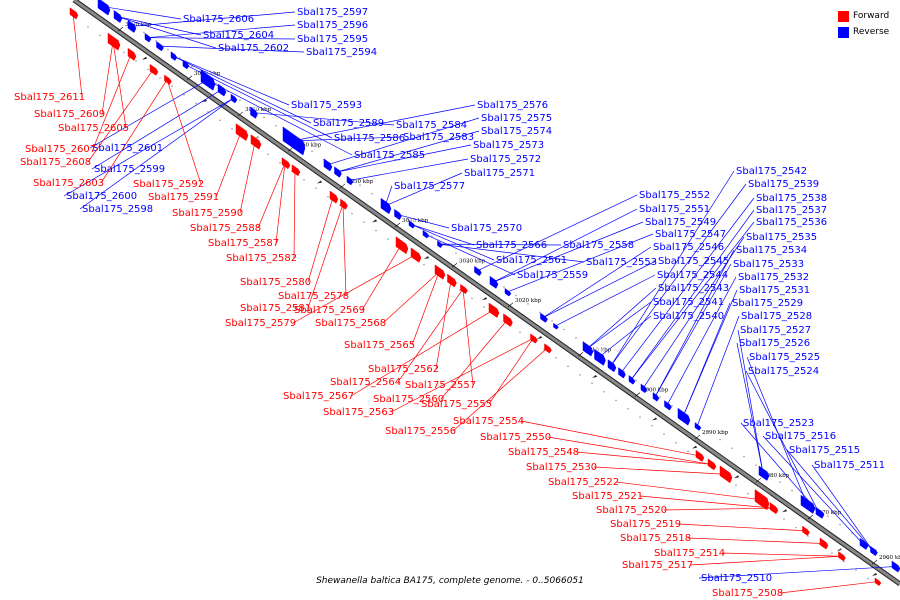 The height and width of the screenshot is (600, 900). I want to click on reverse-gene-label: Sbal175_2566, so click(511, 245).